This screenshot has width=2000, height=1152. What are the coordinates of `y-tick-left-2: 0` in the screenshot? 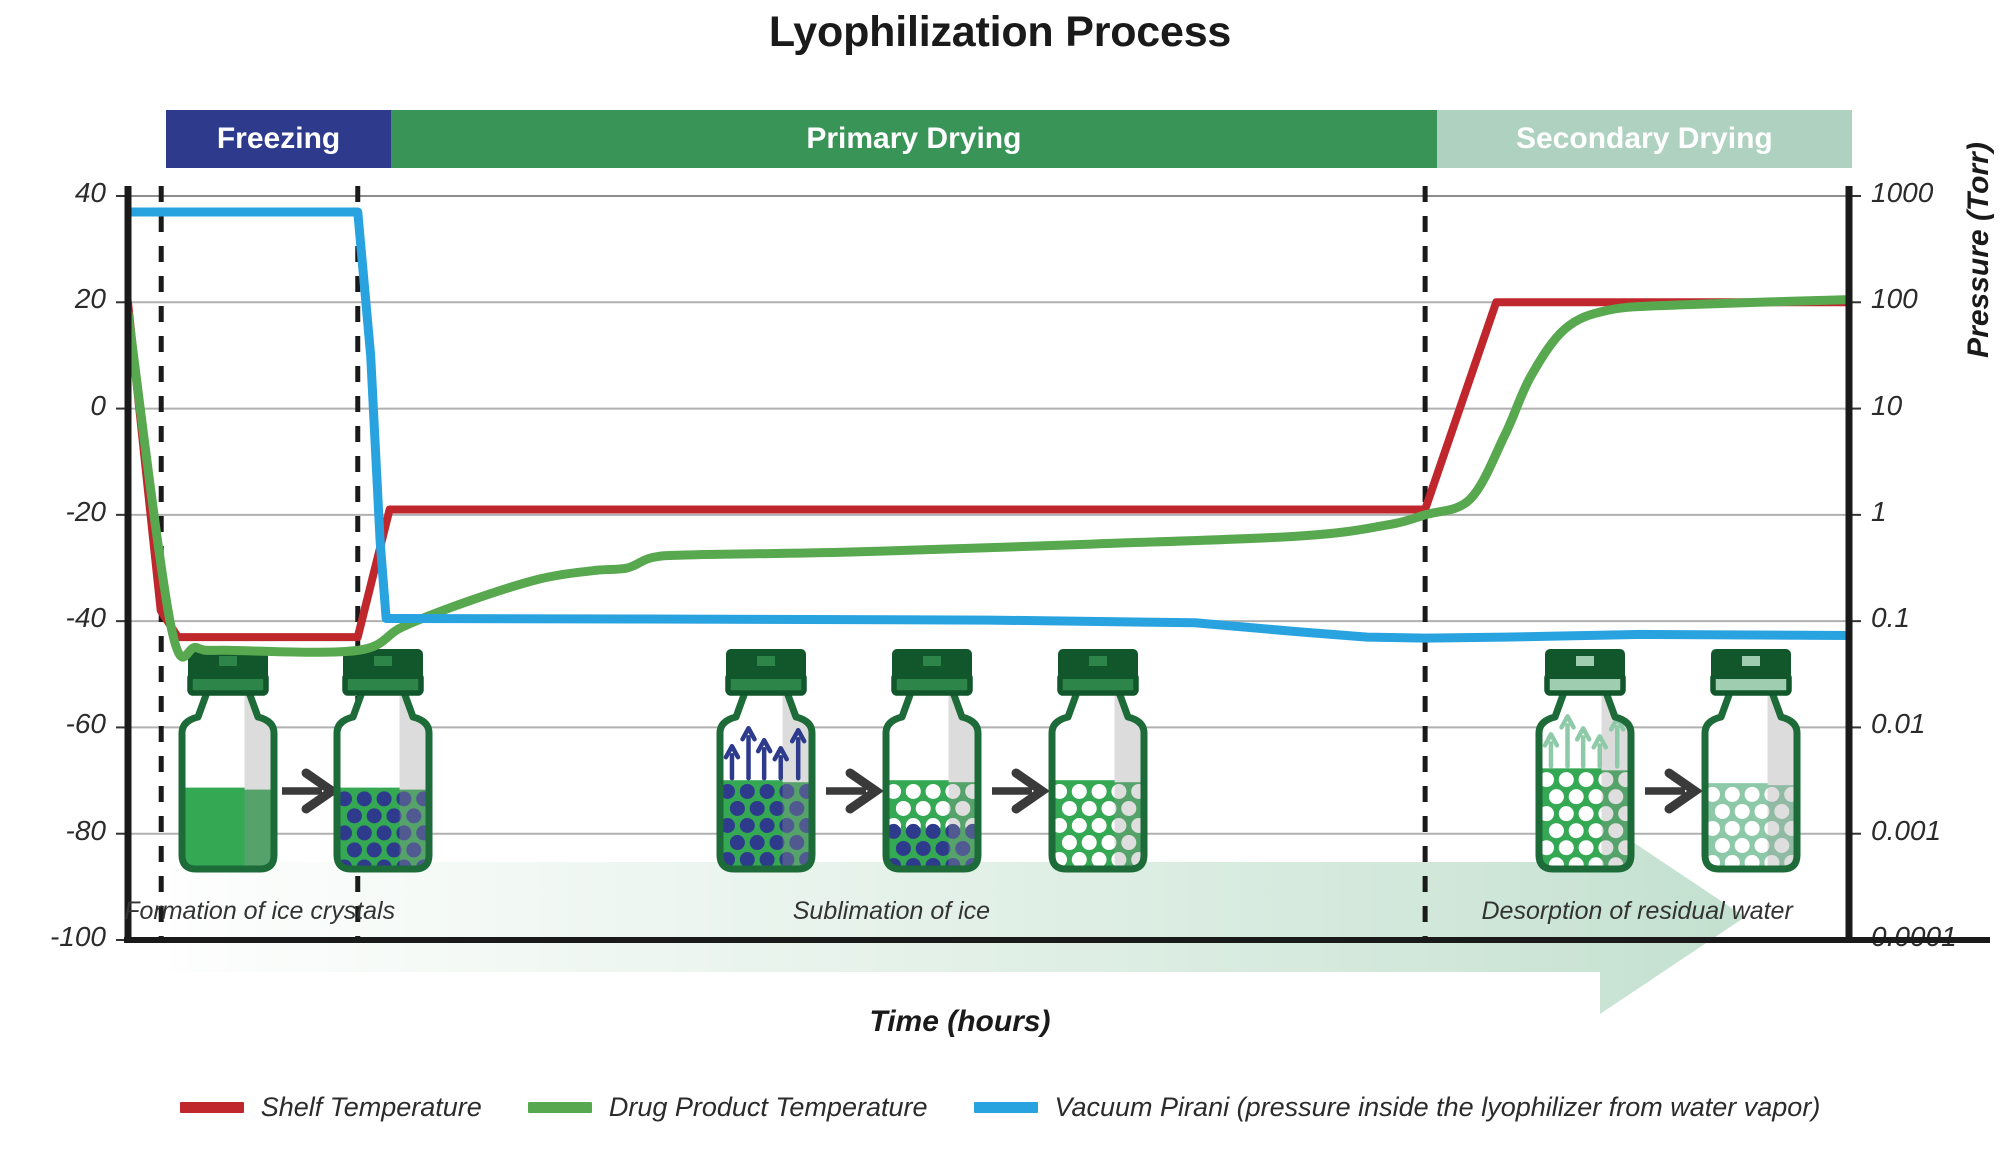 It's located at (98, 405).